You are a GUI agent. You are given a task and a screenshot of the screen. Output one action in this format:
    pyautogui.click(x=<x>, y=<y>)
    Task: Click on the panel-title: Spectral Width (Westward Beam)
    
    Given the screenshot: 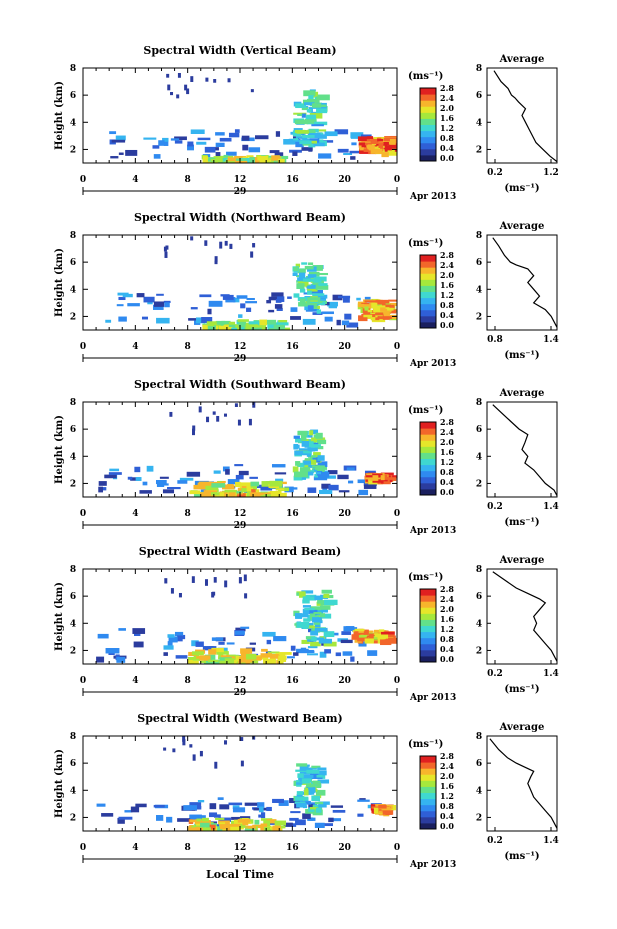 What is the action you would take?
    pyautogui.click(x=239, y=718)
    